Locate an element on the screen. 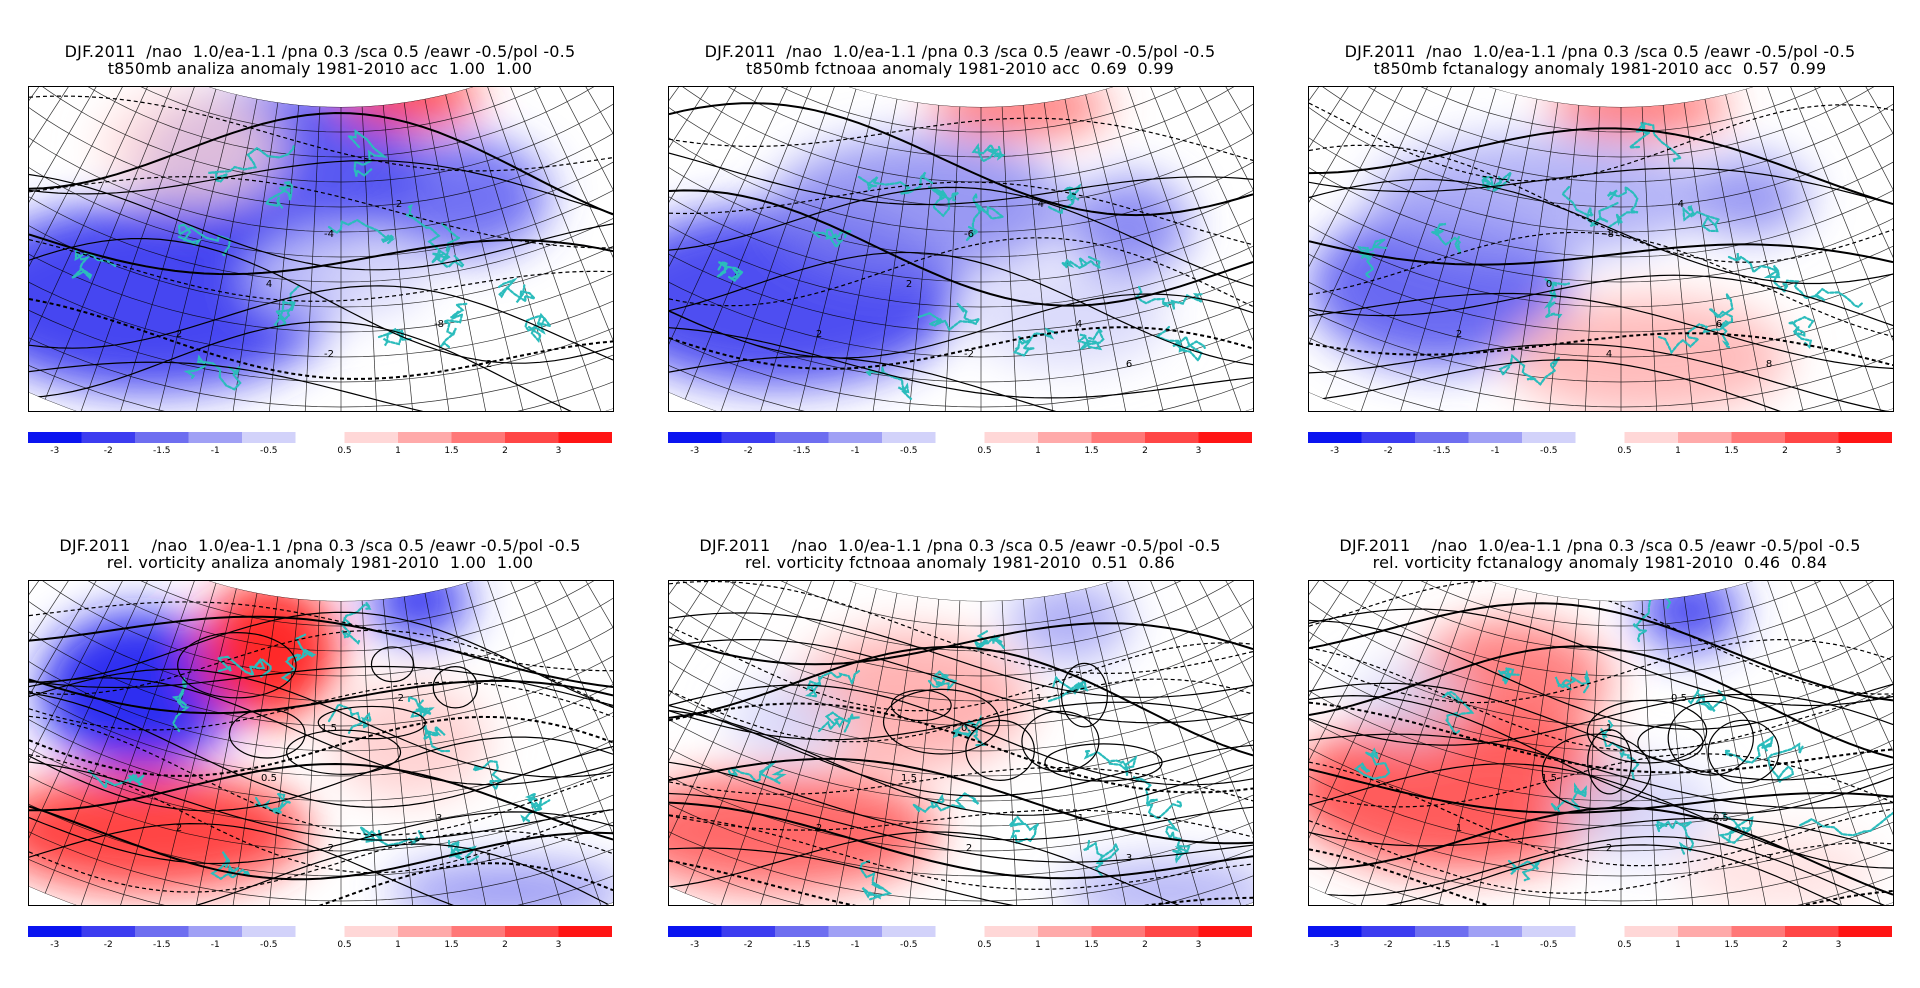  map-domain is located at coordinates (321, 743).